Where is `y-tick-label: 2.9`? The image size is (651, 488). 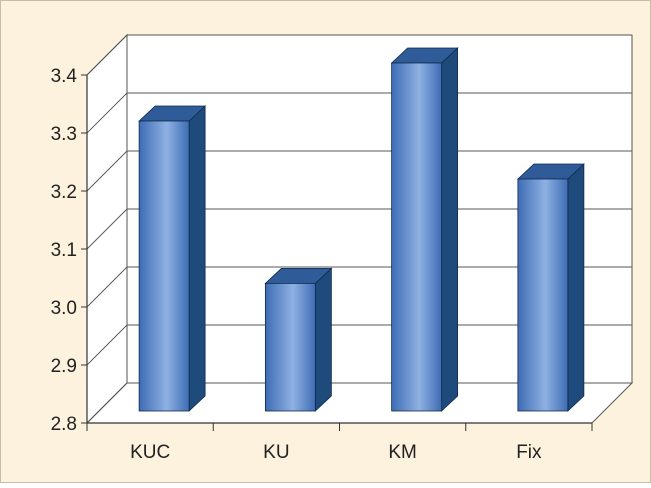
y-tick-label: 2.9 is located at coordinates (64, 366).